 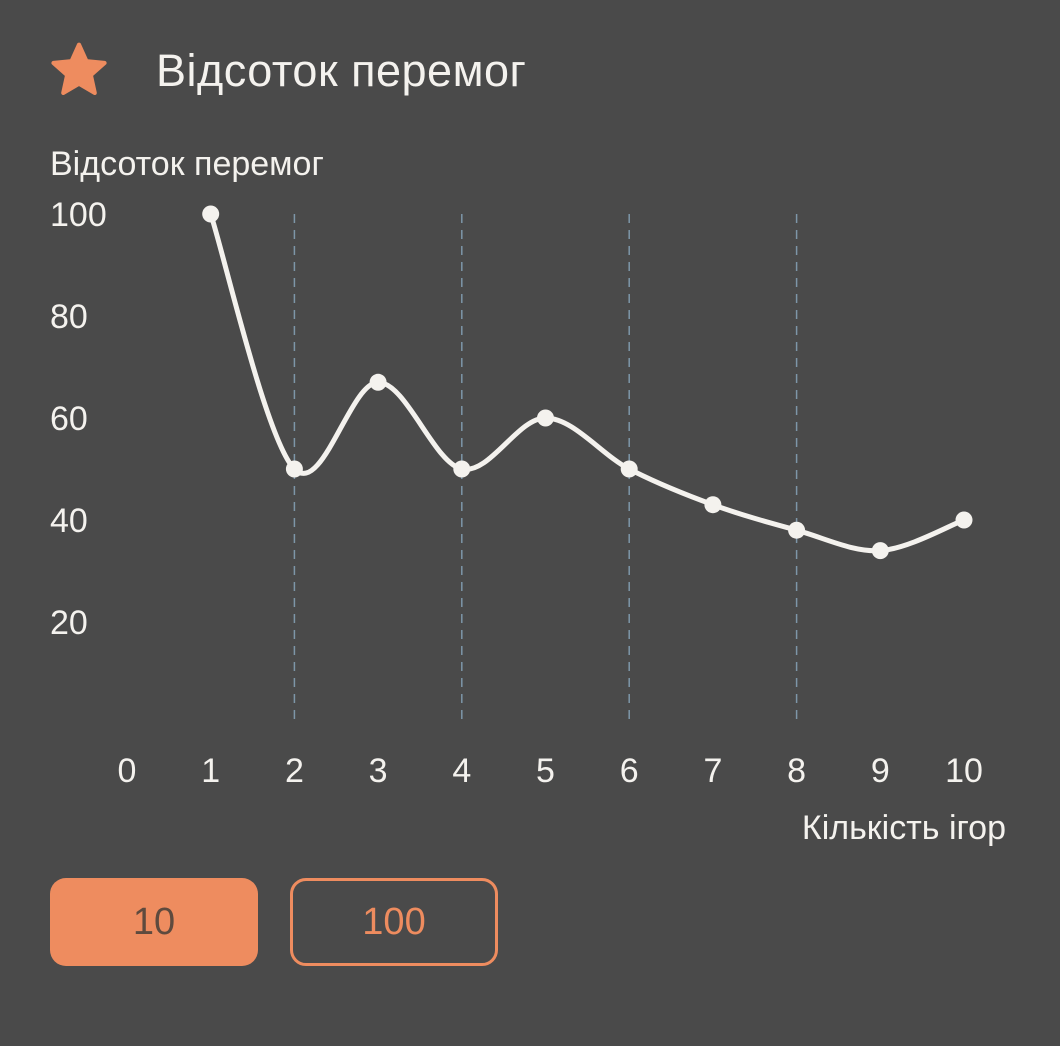 I want to click on y-tick-label: 40, so click(x=69, y=521).